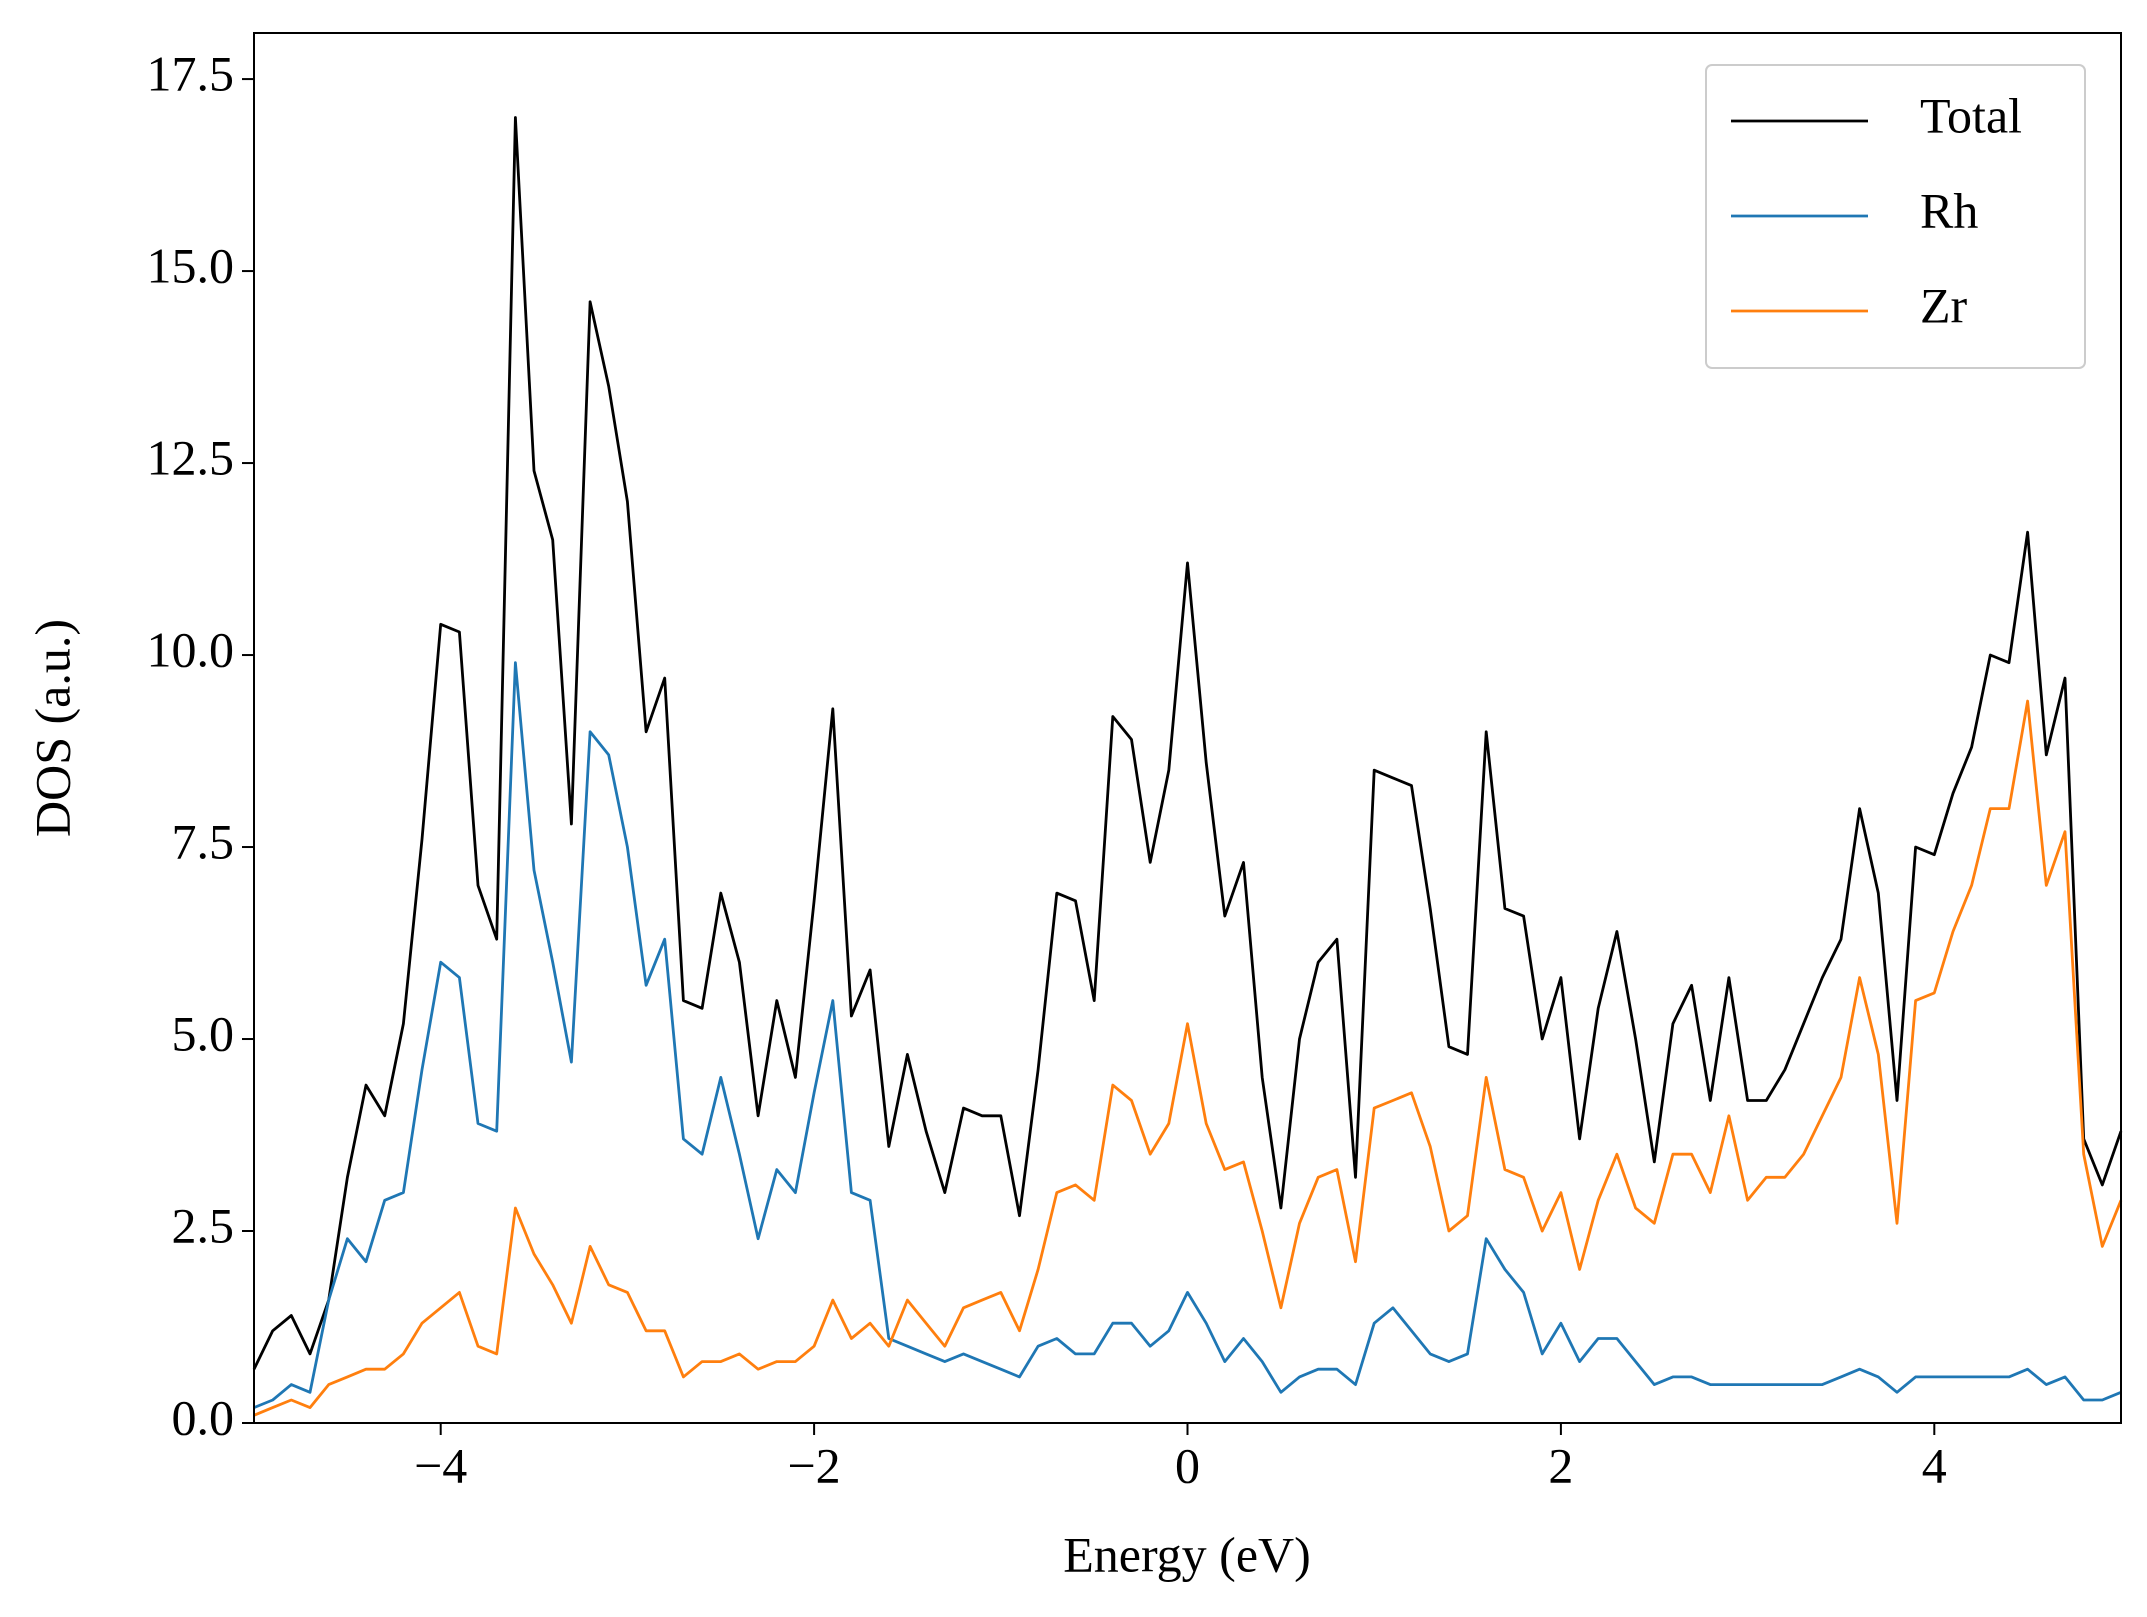 Image resolution: width=2147 pixels, height=1617 pixels. What do you see at coordinates (203, 842) in the screenshot?
I see `y-tick-label: 7.5` at bounding box center [203, 842].